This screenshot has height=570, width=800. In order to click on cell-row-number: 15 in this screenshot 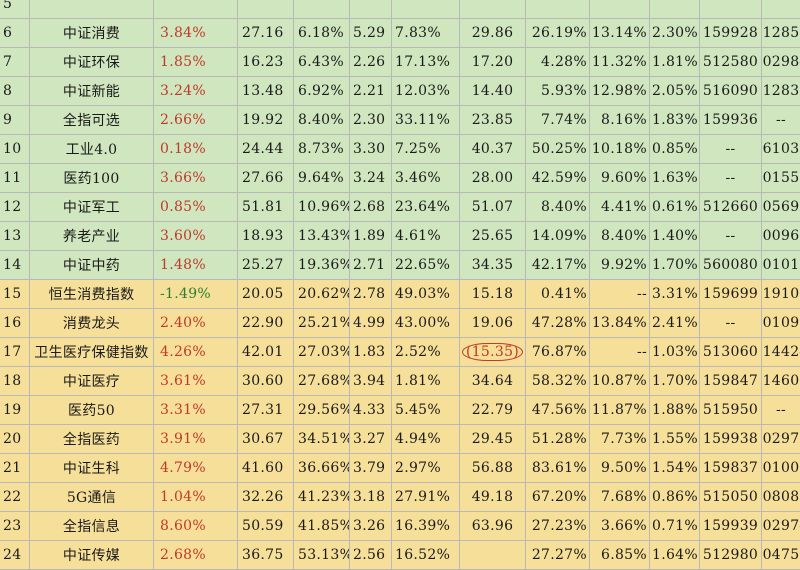, I will do `click(15, 294)`.